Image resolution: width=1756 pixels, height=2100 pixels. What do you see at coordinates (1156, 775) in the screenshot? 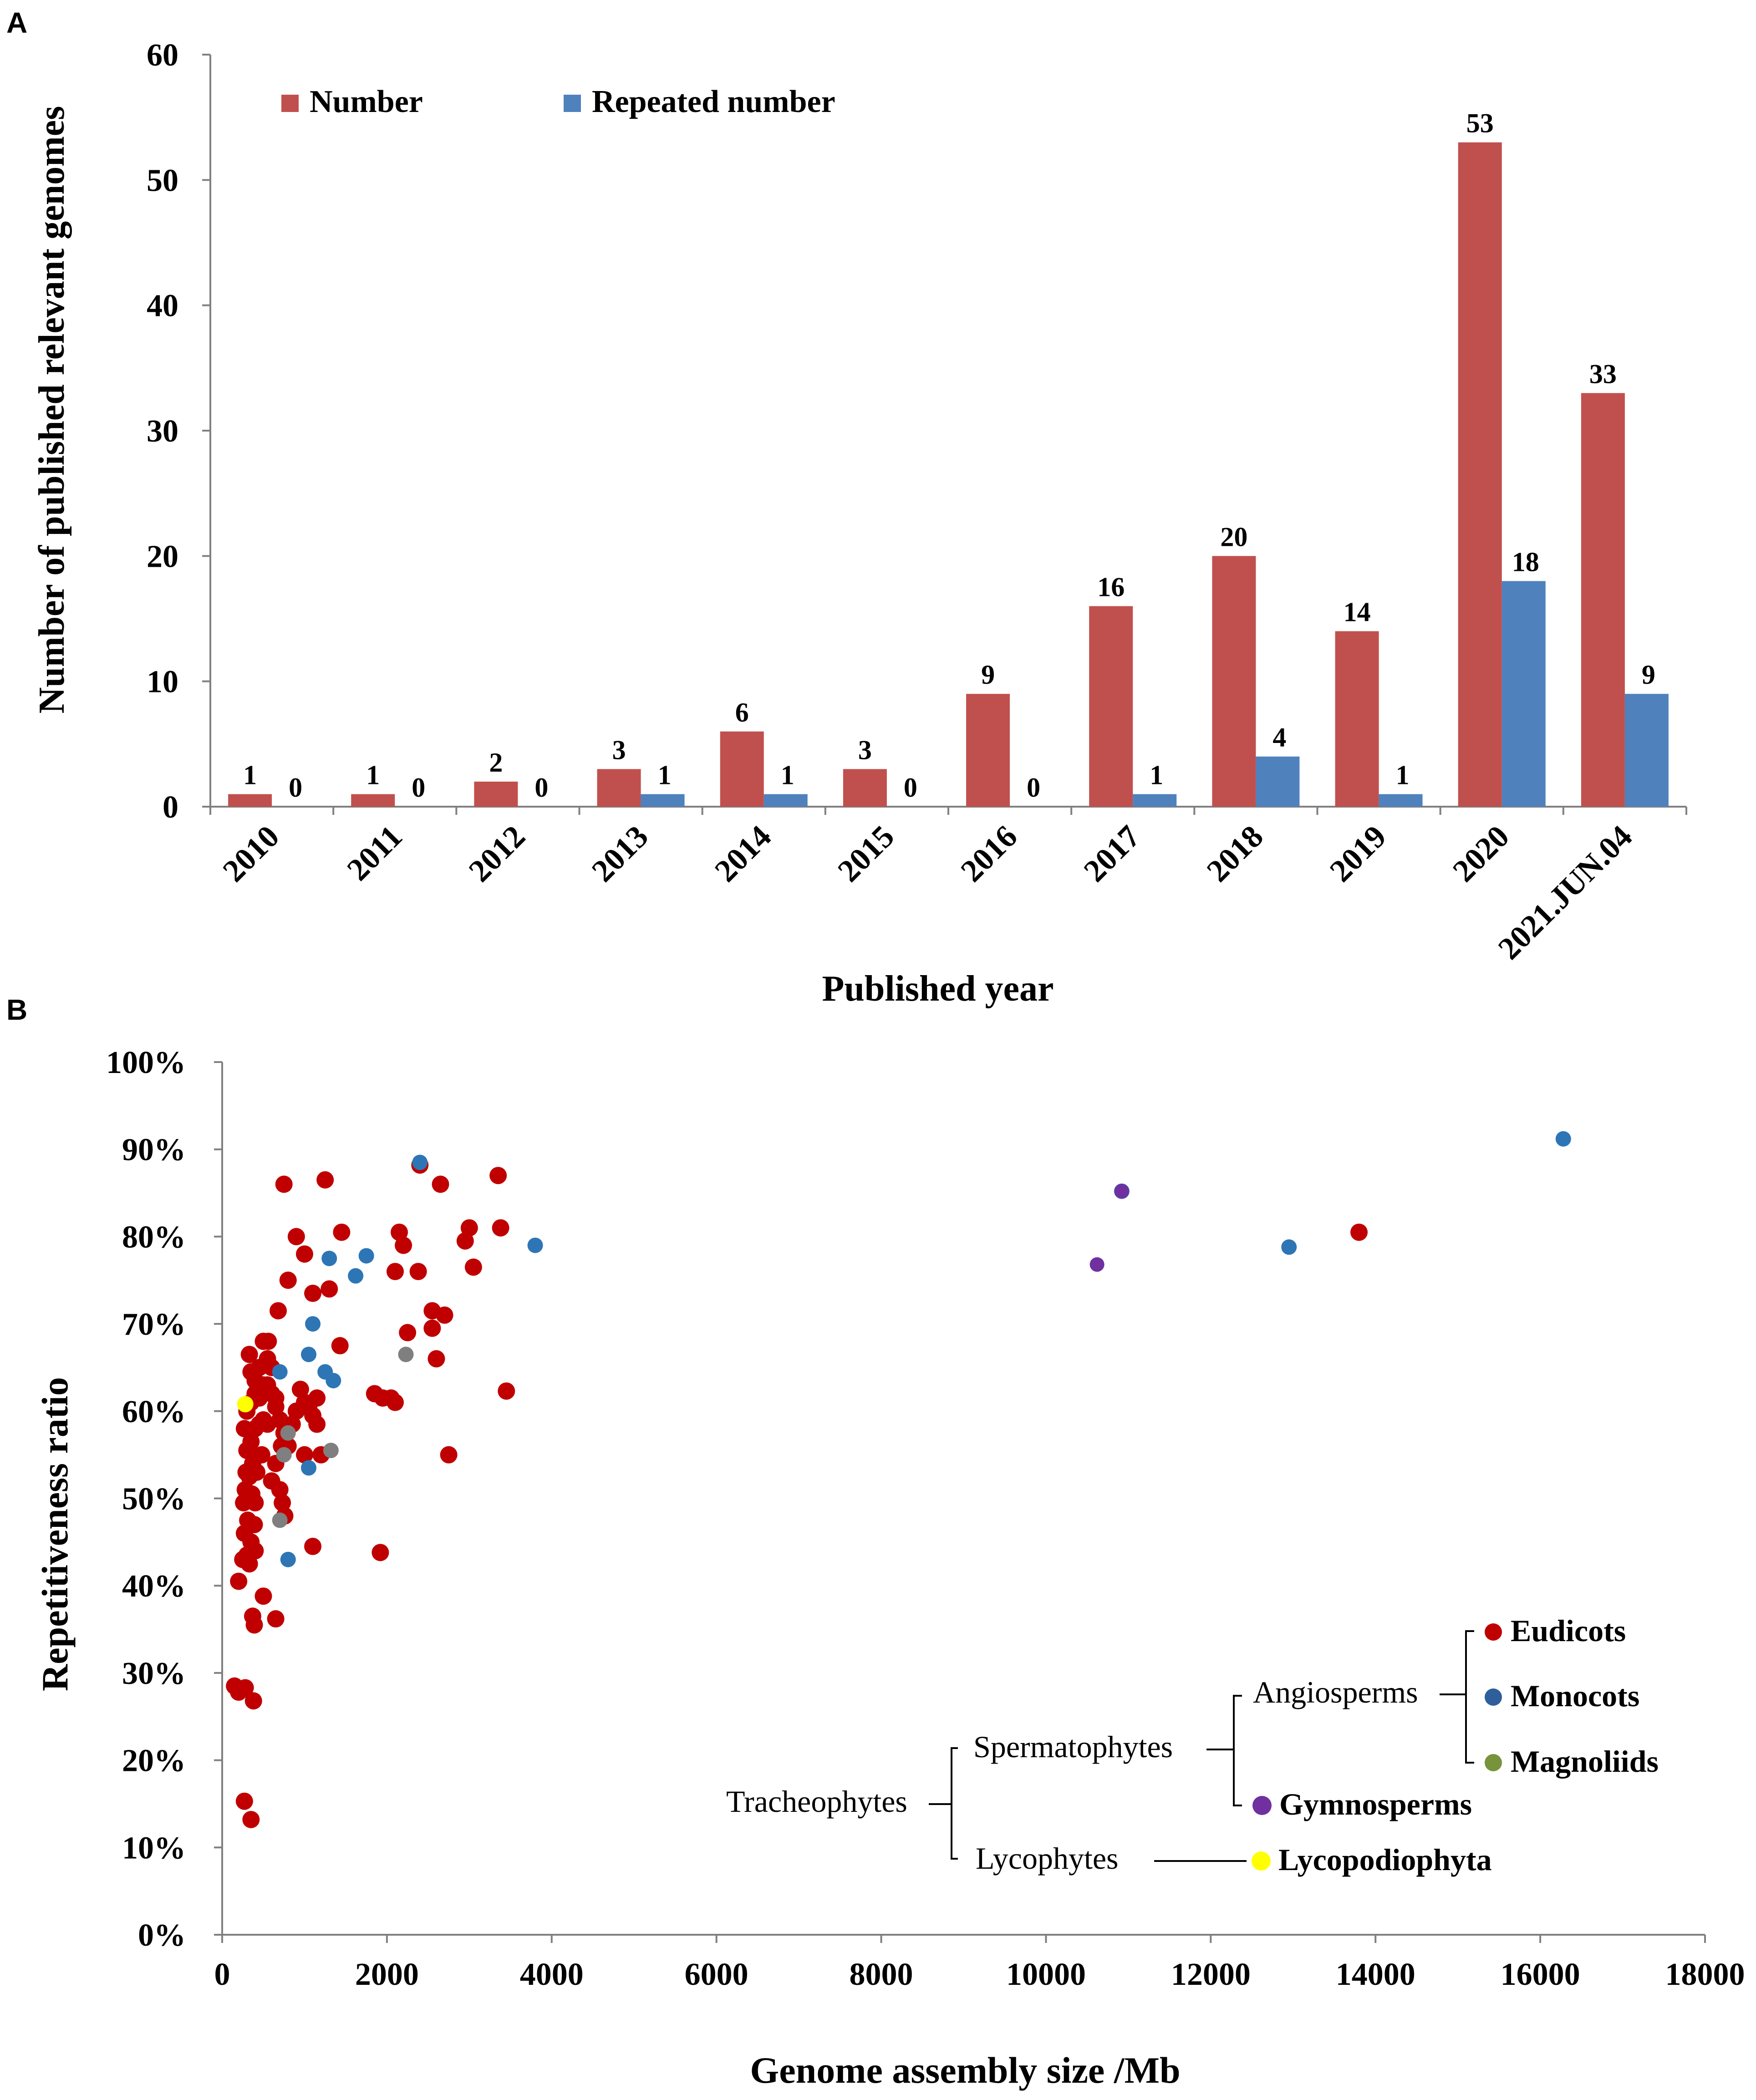
I see `repeated-number-label-2017: 1` at bounding box center [1156, 775].